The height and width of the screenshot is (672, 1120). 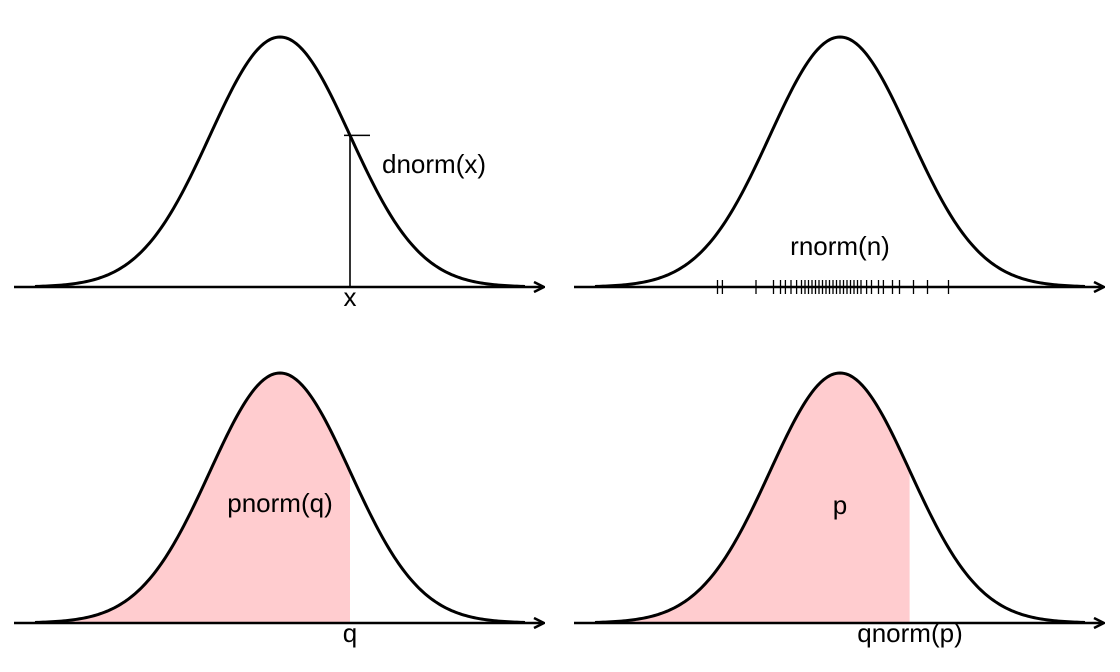 I want to click on random-function-label: rnorm(n), so click(x=840, y=246).